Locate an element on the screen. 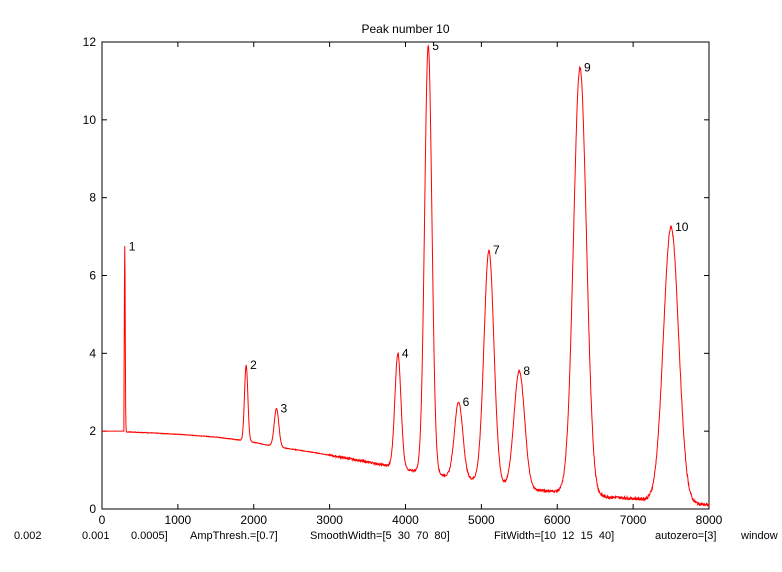 This screenshot has height=572, width=782. amp-thresh-value: AmpThresh.=[0.7] is located at coordinates (234, 536).